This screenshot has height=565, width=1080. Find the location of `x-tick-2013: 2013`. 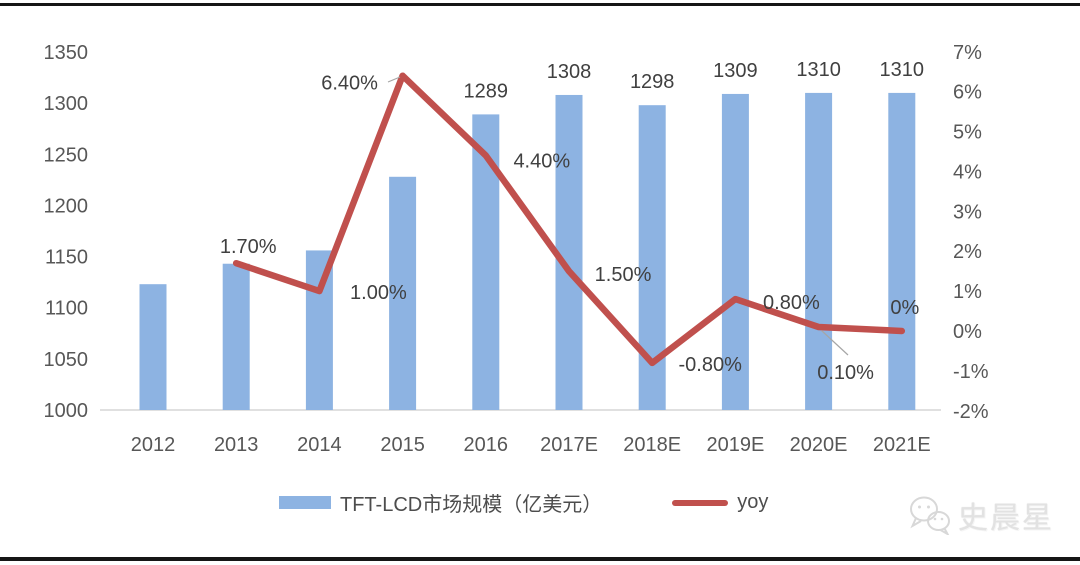

x-tick-2013: 2013 is located at coordinates (236, 445).